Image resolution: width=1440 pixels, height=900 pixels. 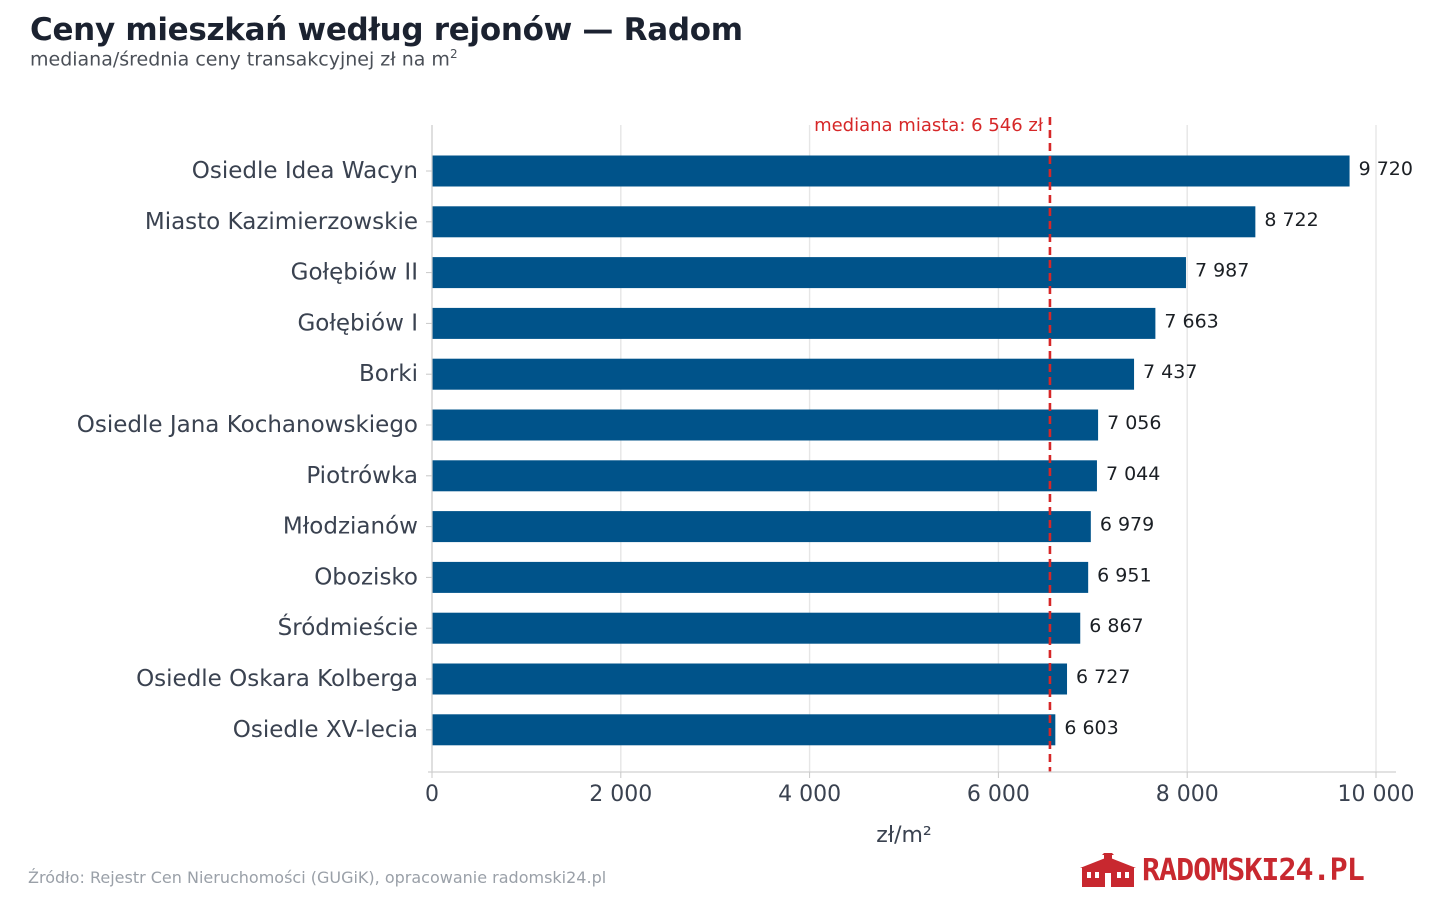 What do you see at coordinates (1108, 870) in the screenshot?
I see `town-hall-icon` at bounding box center [1108, 870].